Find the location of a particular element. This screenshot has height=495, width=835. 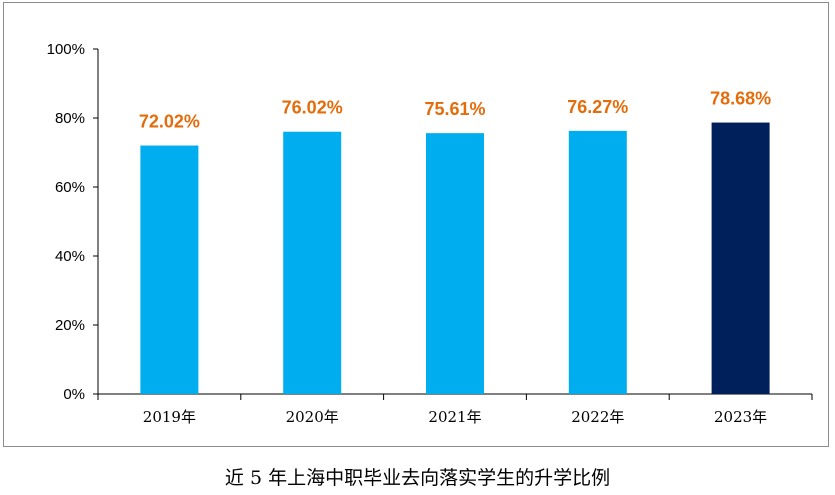

figure-caption: 近 5 年上海中职毕业去向落实学生的升学比例 is located at coordinates (417, 478).